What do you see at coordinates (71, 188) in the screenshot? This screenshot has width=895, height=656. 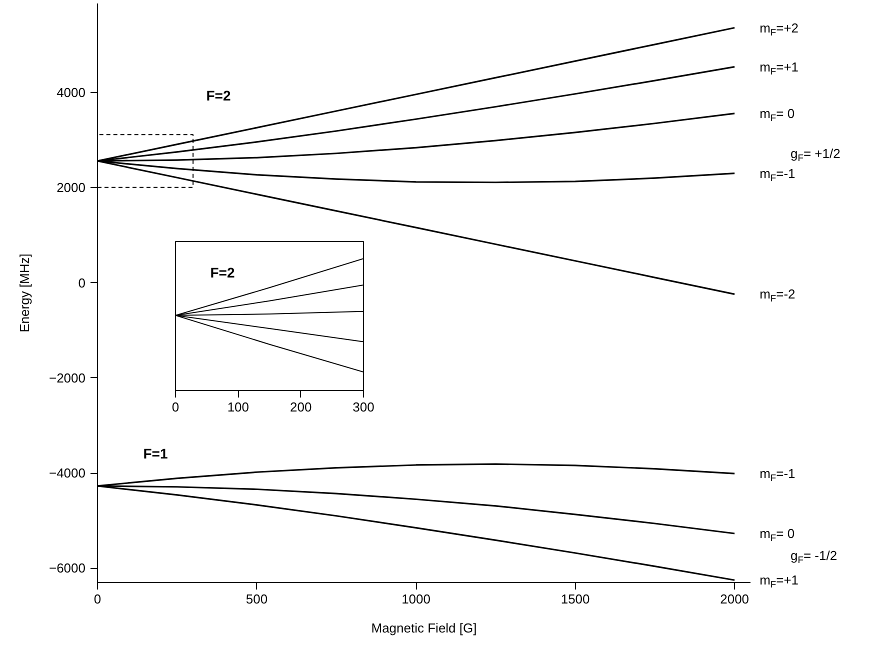 I see `y-tick-label: 2000` at bounding box center [71, 188].